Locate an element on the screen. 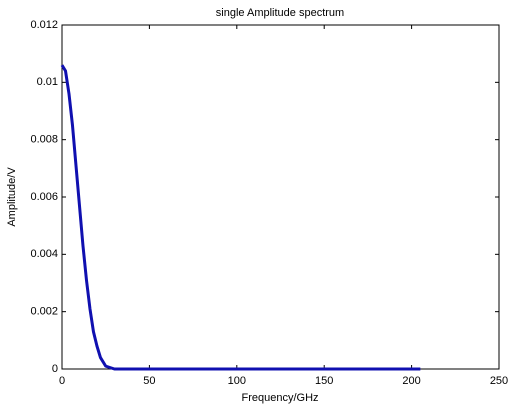  y-tick-label: 0.006 is located at coordinates (44, 197).